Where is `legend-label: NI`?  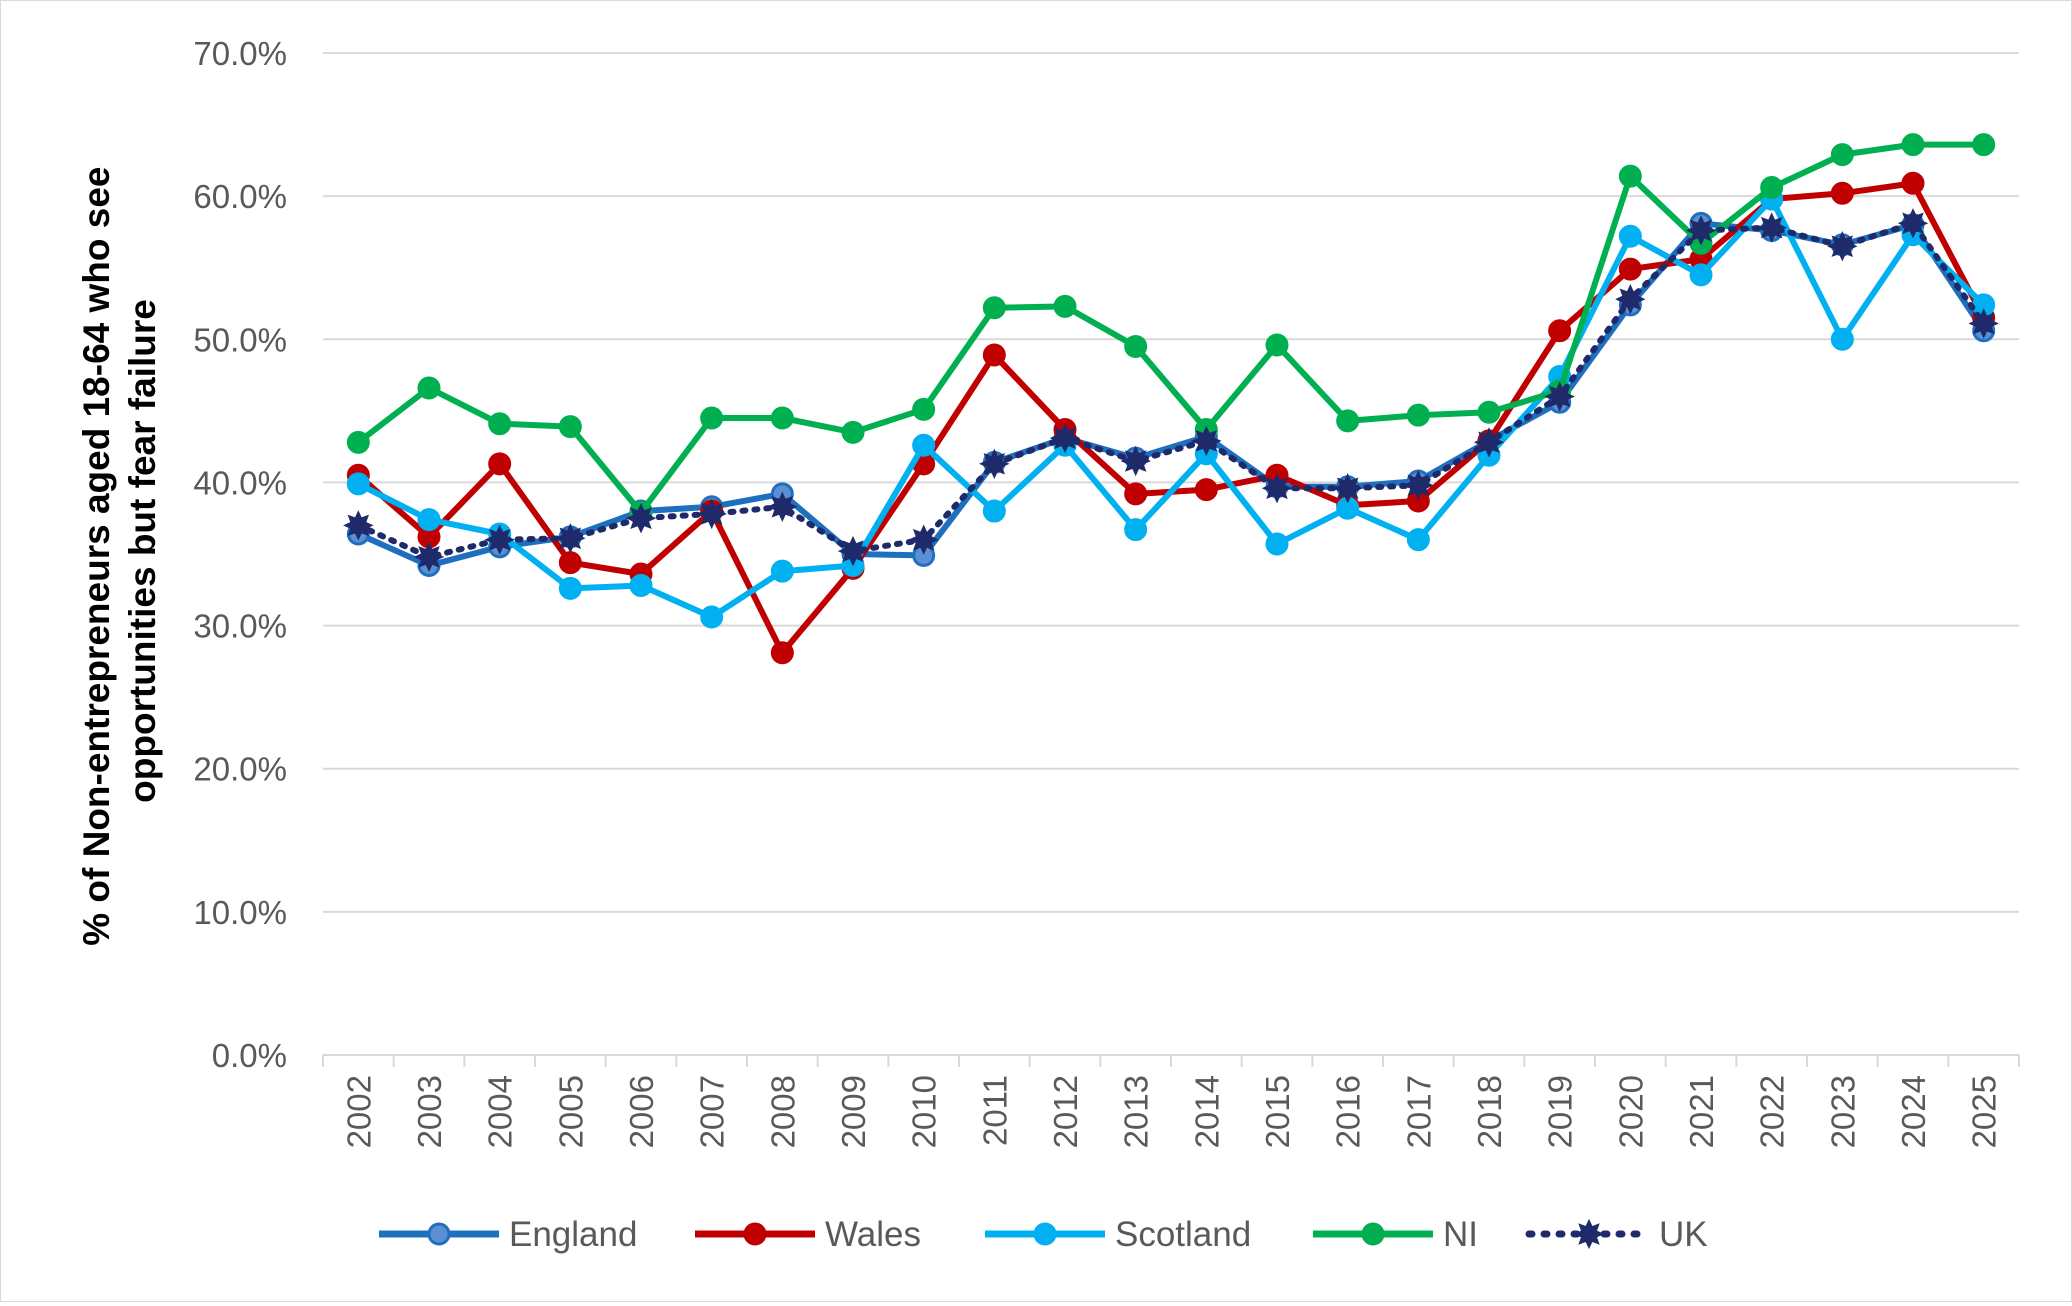
legend-label: NI is located at coordinates (1460, 1234).